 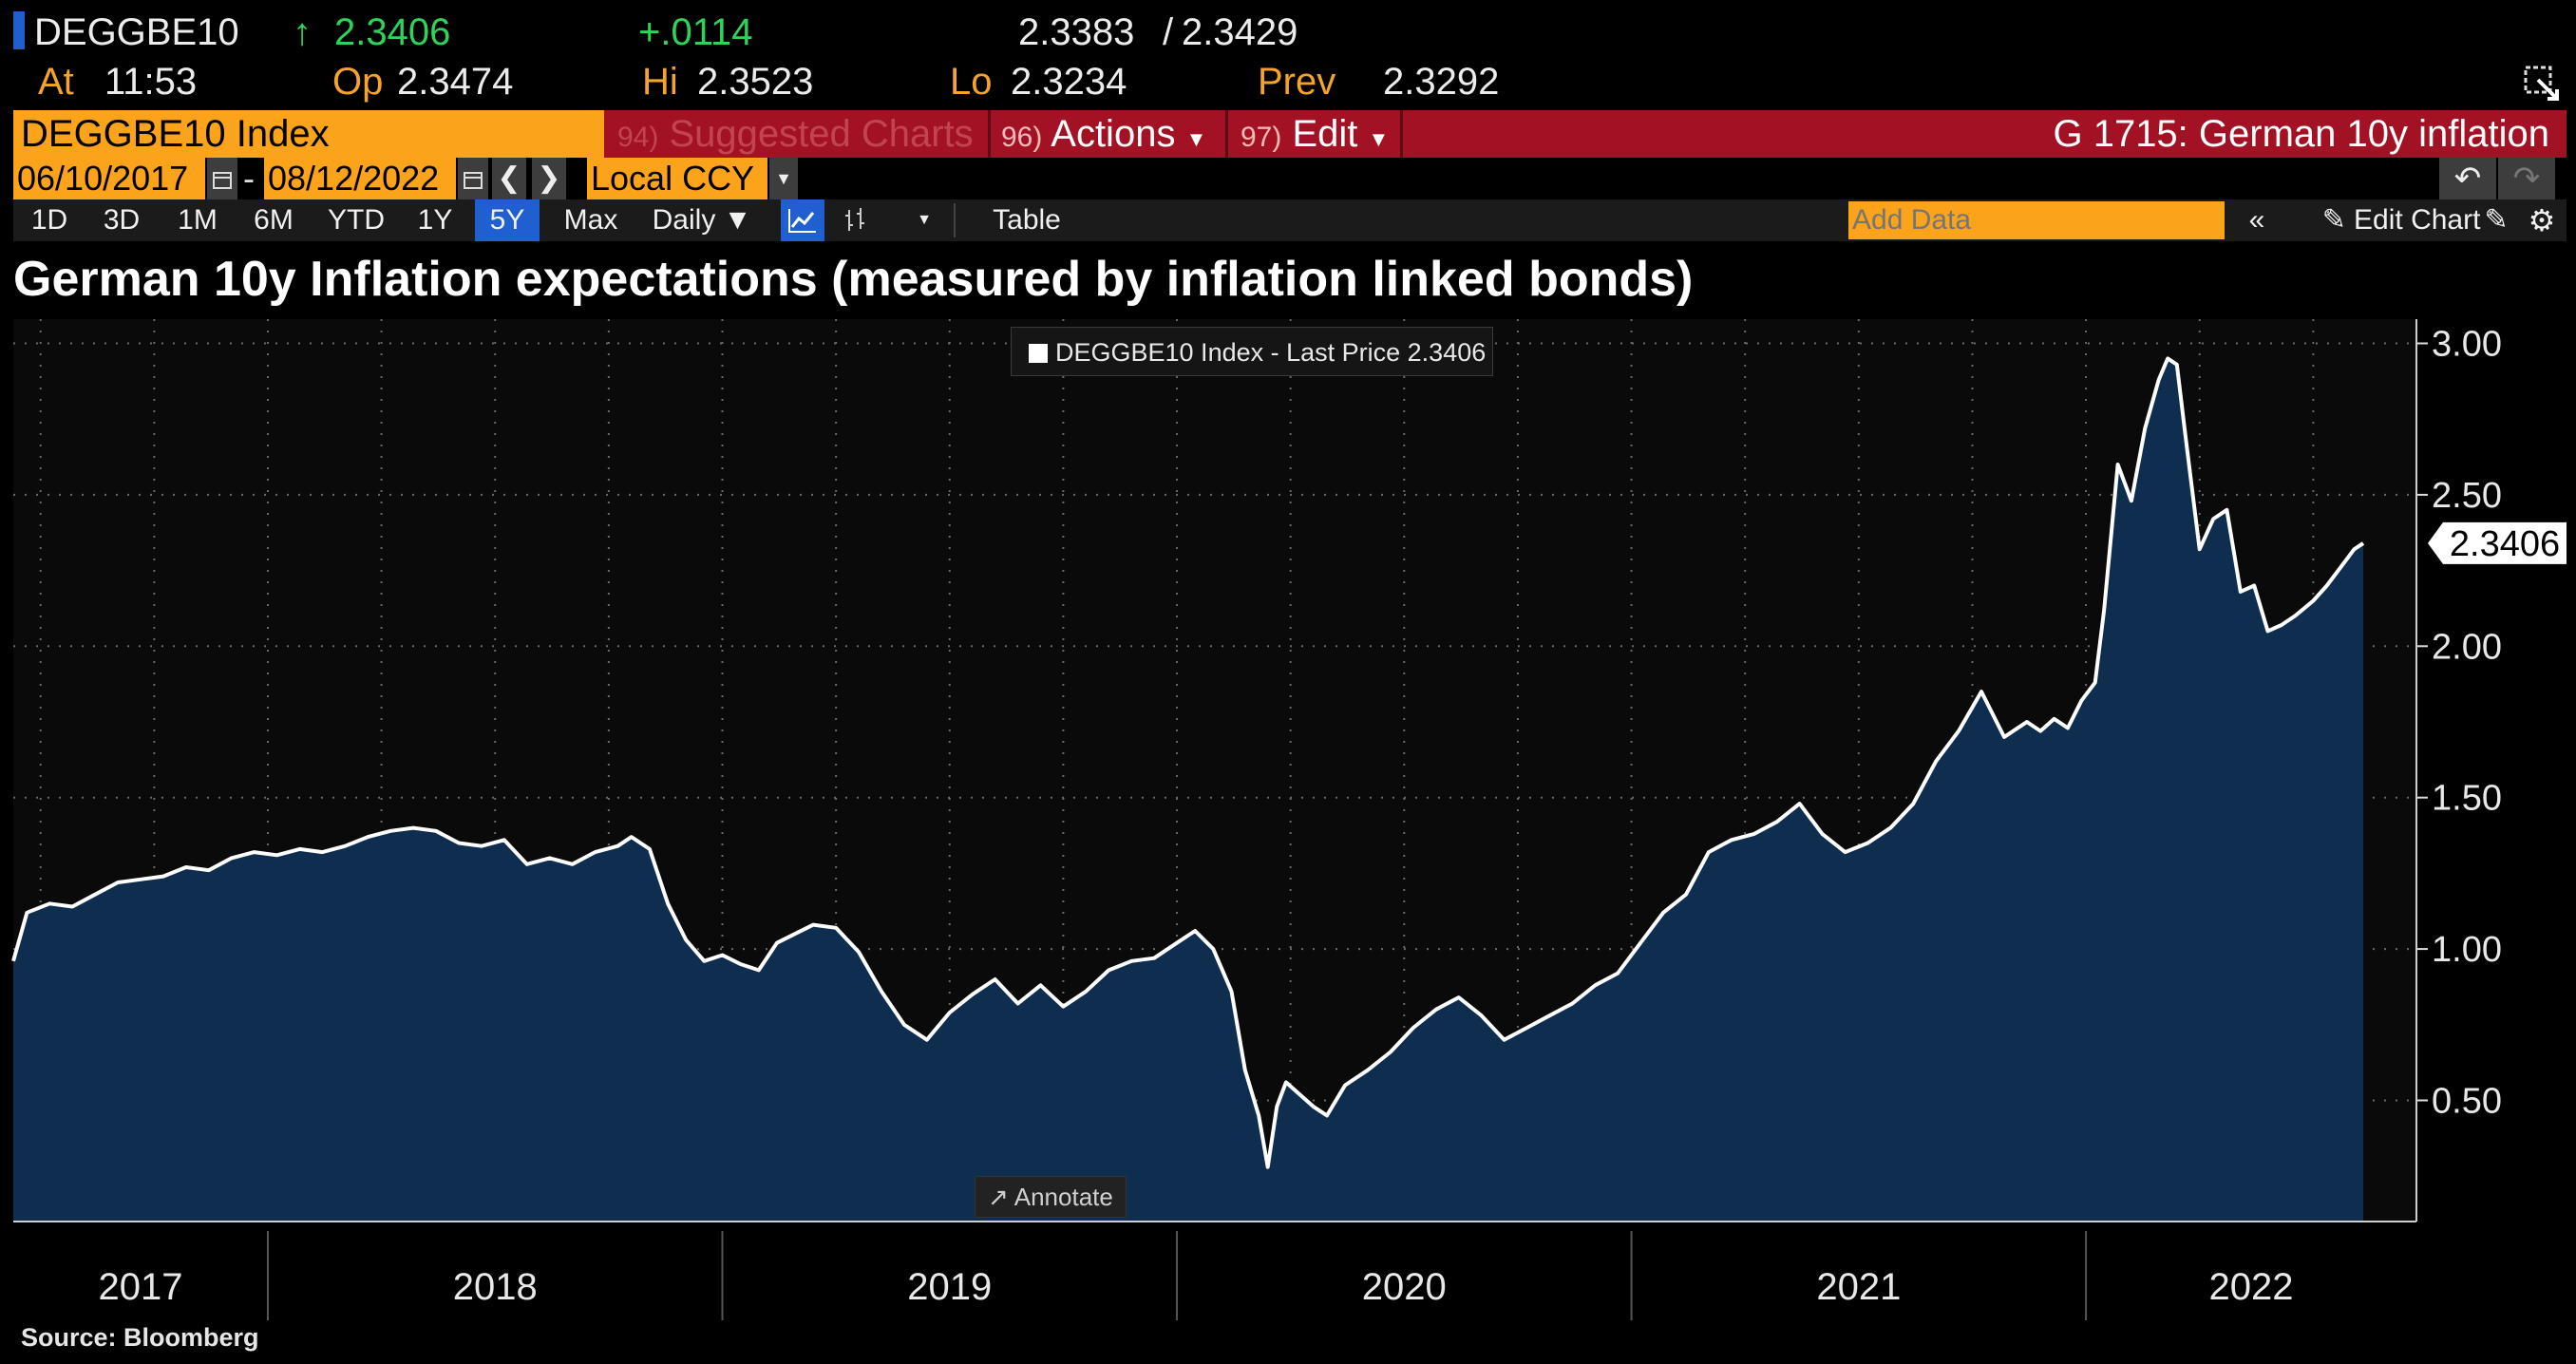 What do you see at coordinates (821, 134) in the screenshot?
I see `suggested-charts-label: Suggested Charts` at bounding box center [821, 134].